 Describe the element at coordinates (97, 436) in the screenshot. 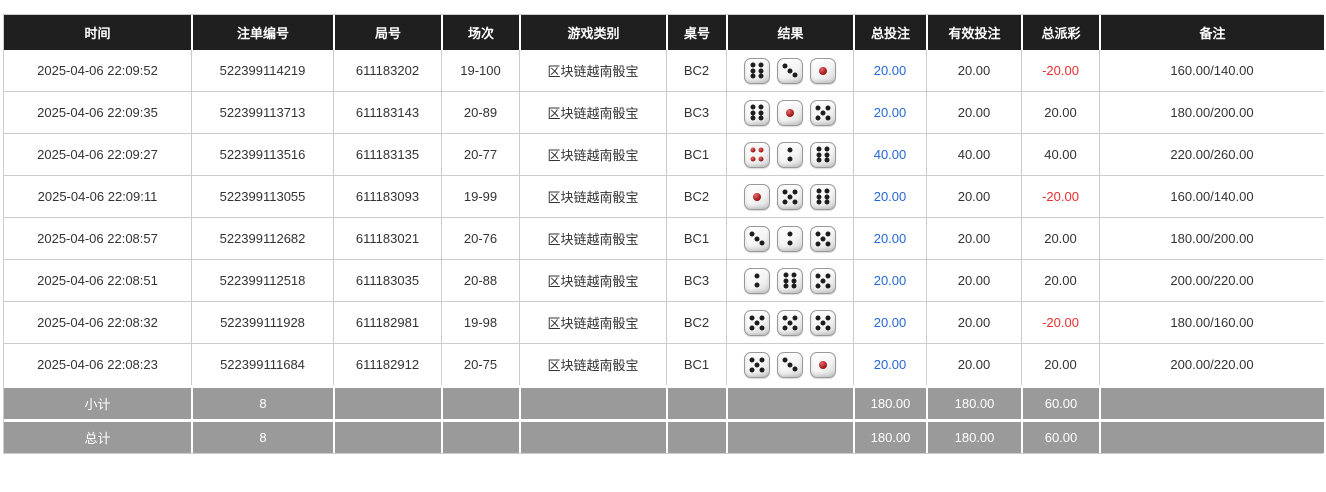

I see `footer-label-cell: 总计` at that location.